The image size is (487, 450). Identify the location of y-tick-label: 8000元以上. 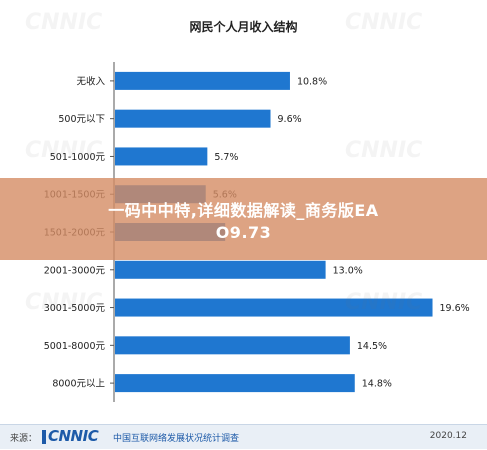
(78, 384).